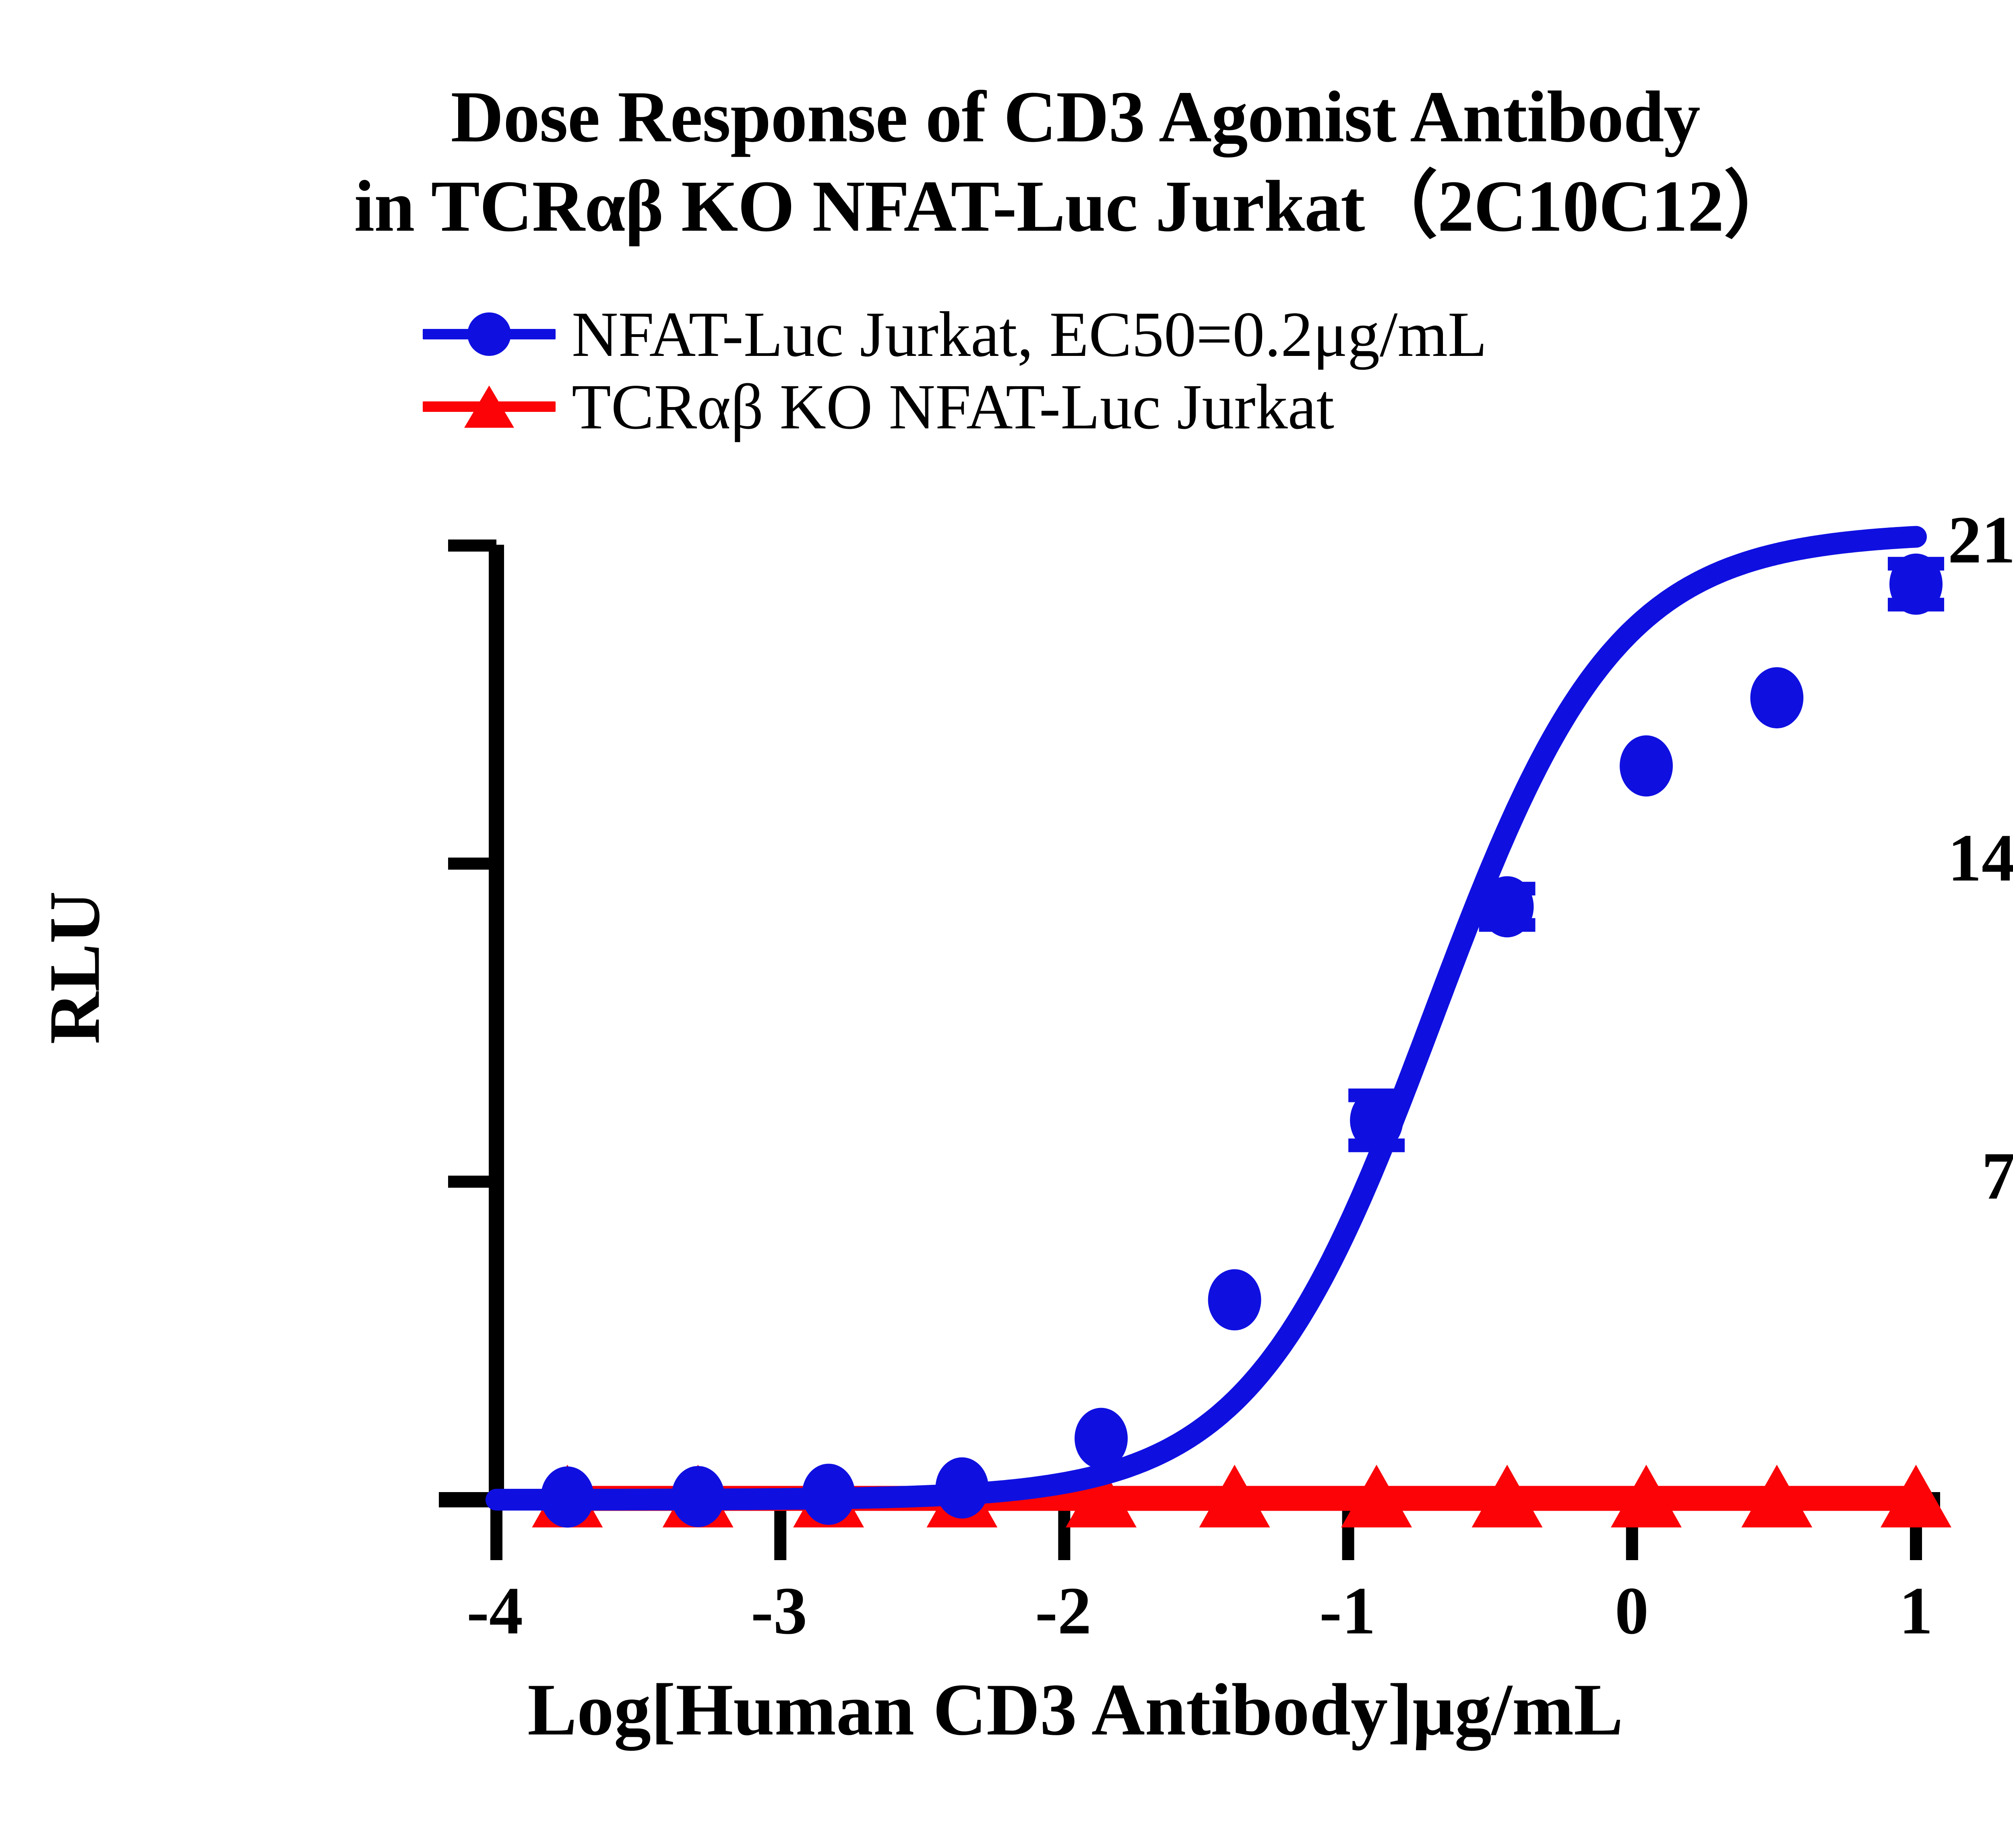 This screenshot has height=1848, width=2013. I want to click on legend-item-nfat-luc-jurkat: NFAT-Luc Jurkat, EC50=0.2μg/mL, so click(1218, 334).